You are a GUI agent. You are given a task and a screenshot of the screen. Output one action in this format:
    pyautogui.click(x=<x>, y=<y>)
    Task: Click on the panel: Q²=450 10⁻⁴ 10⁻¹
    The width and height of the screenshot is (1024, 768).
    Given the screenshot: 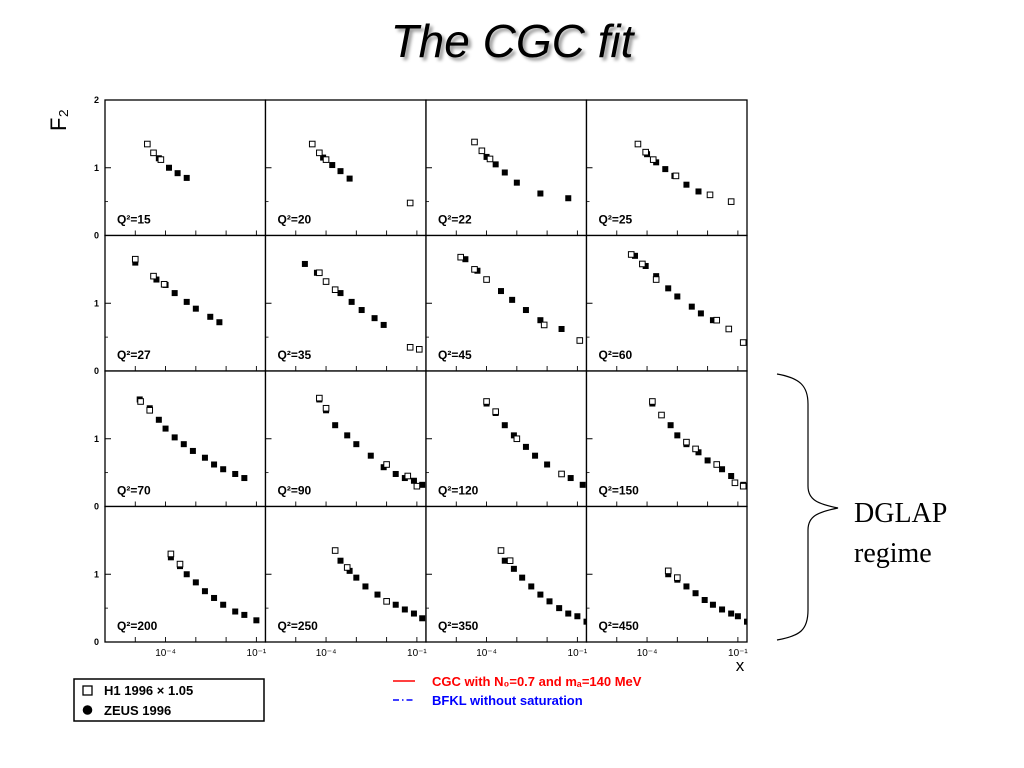 What is the action you would take?
    pyautogui.click(x=666, y=582)
    